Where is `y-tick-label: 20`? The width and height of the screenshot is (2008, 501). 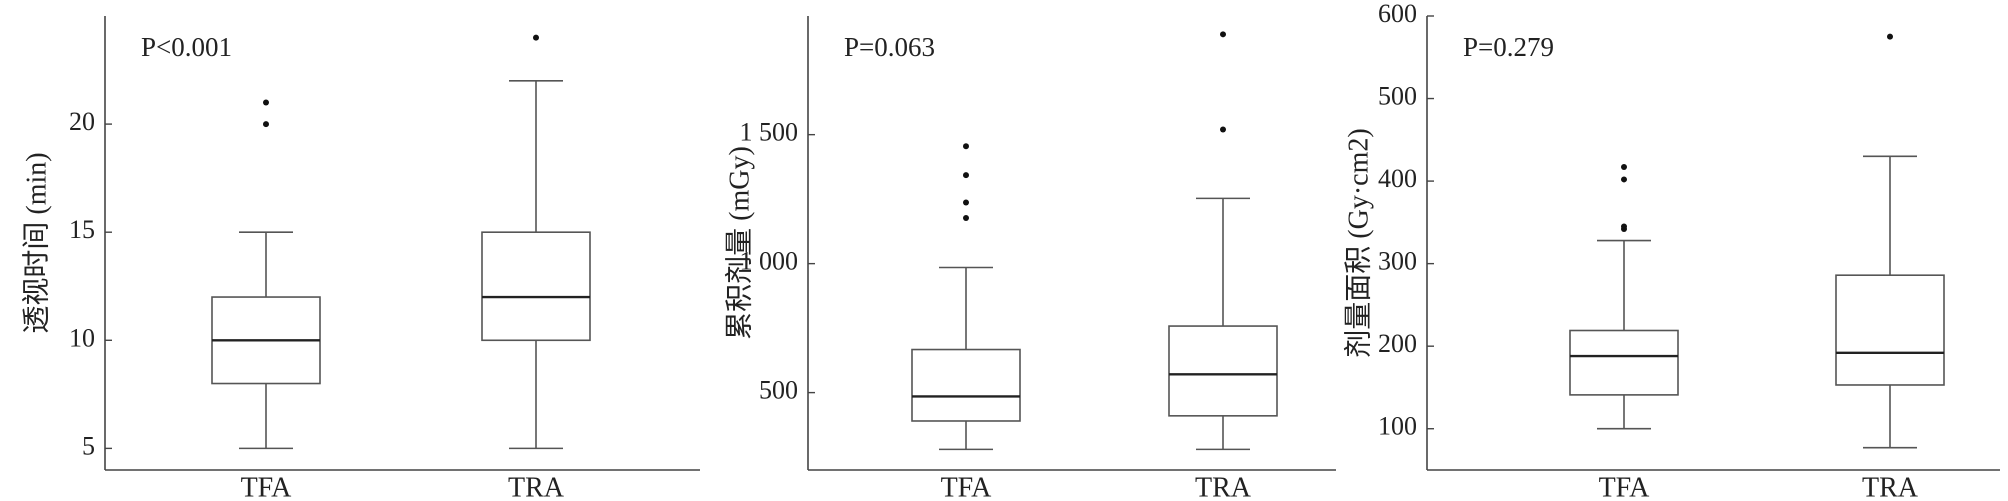
y-tick-label: 20 is located at coordinates (82, 121).